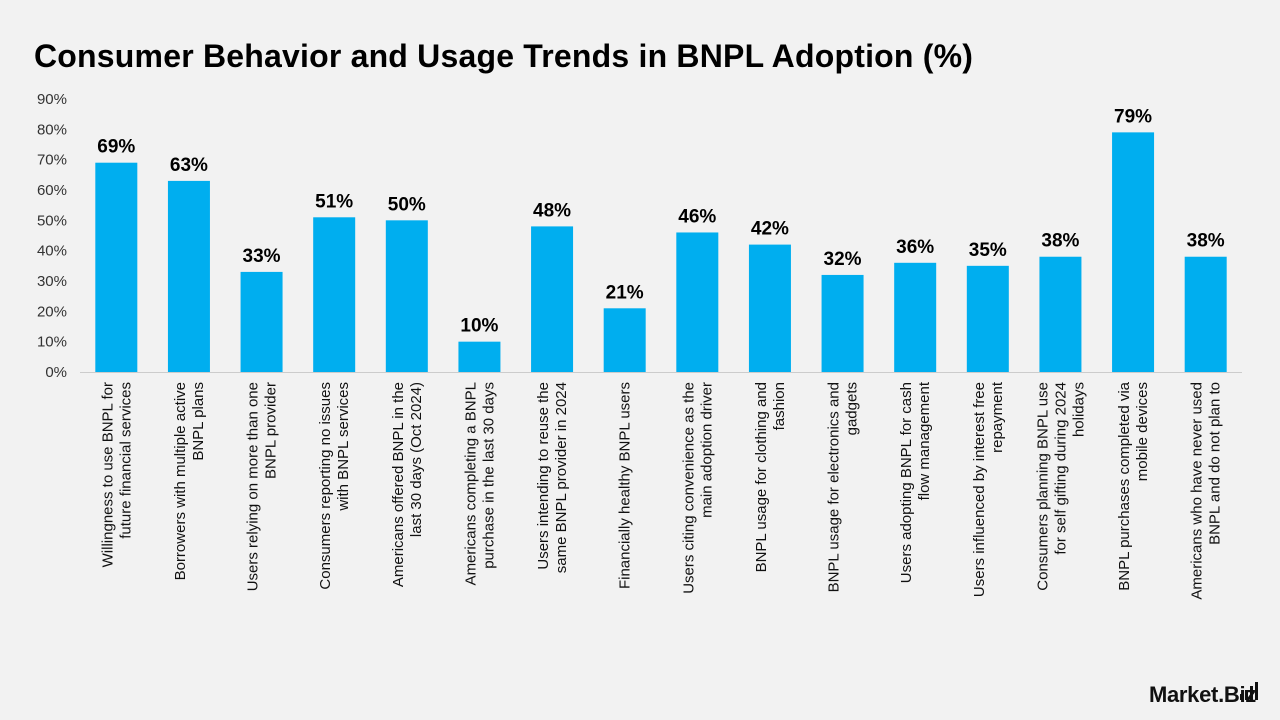  What do you see at coordinates (52, 129) in the screenshot?
I see `y-tick-label: 80%` at bounding box center [52, 129].